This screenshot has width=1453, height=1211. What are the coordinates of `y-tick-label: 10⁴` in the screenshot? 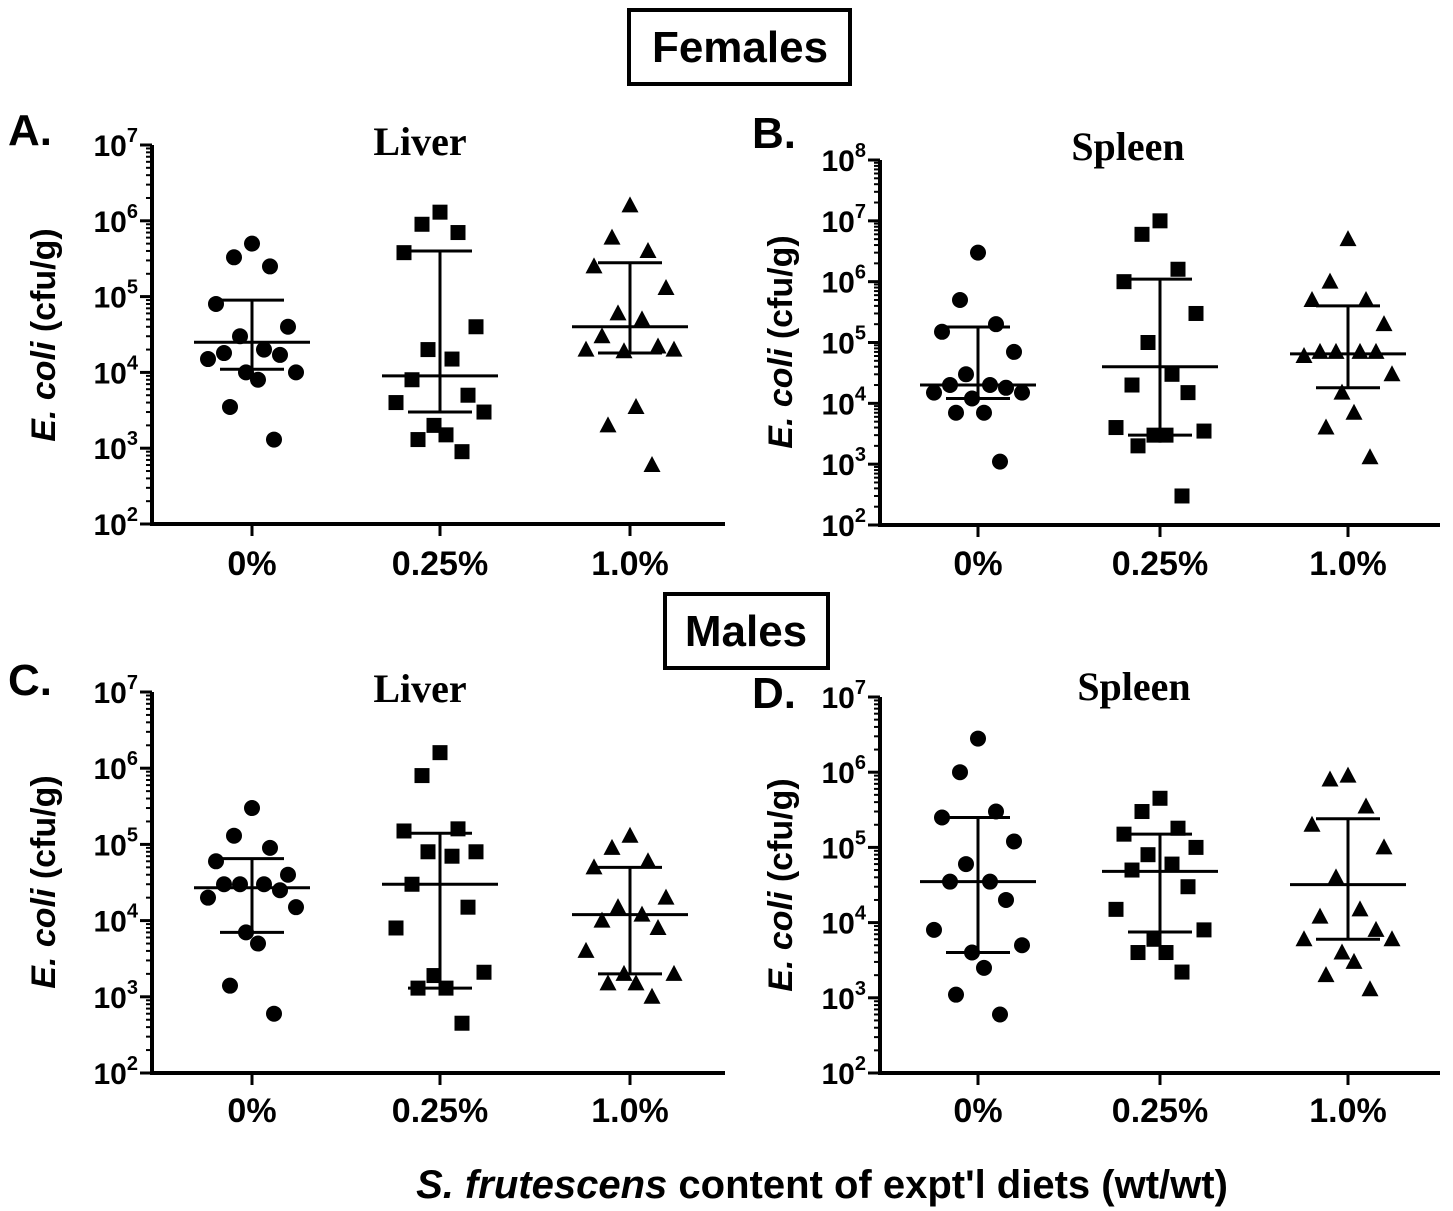 It's located at (116, 371).